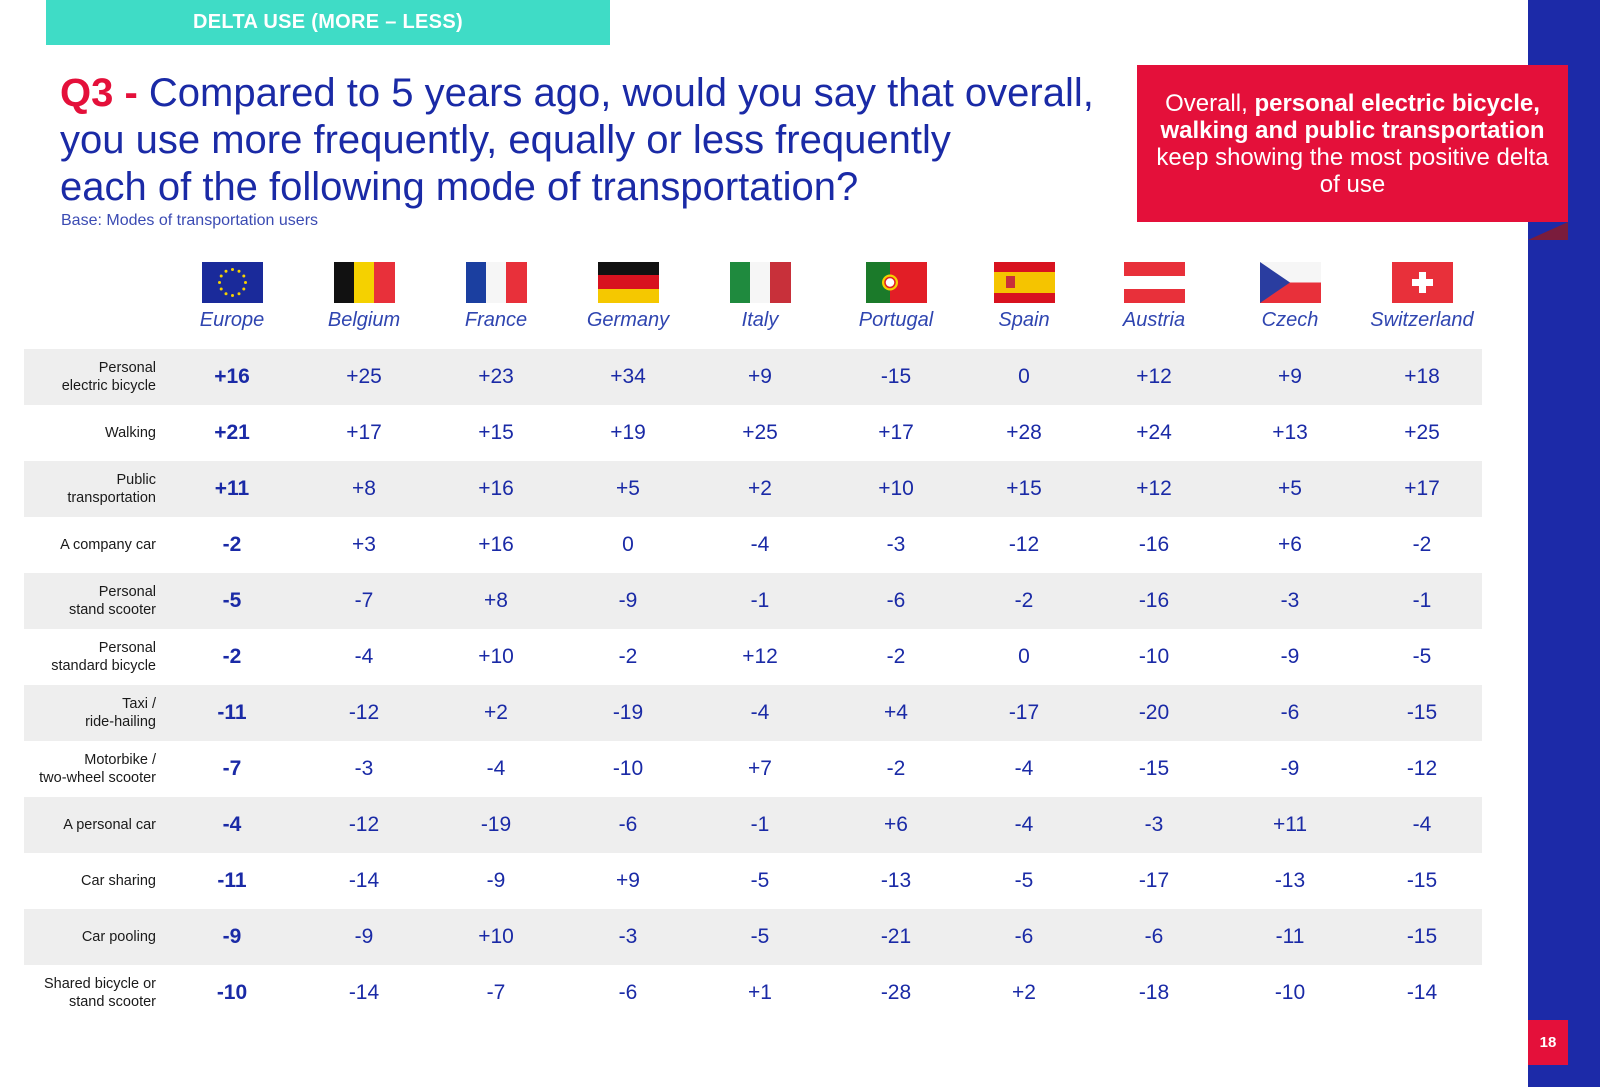 The width and height of the screenshot is (1600, 1087). Describe the element at coordinates (760, 297) in the screenshot. I see `country-header-italy: Italy` at that location.